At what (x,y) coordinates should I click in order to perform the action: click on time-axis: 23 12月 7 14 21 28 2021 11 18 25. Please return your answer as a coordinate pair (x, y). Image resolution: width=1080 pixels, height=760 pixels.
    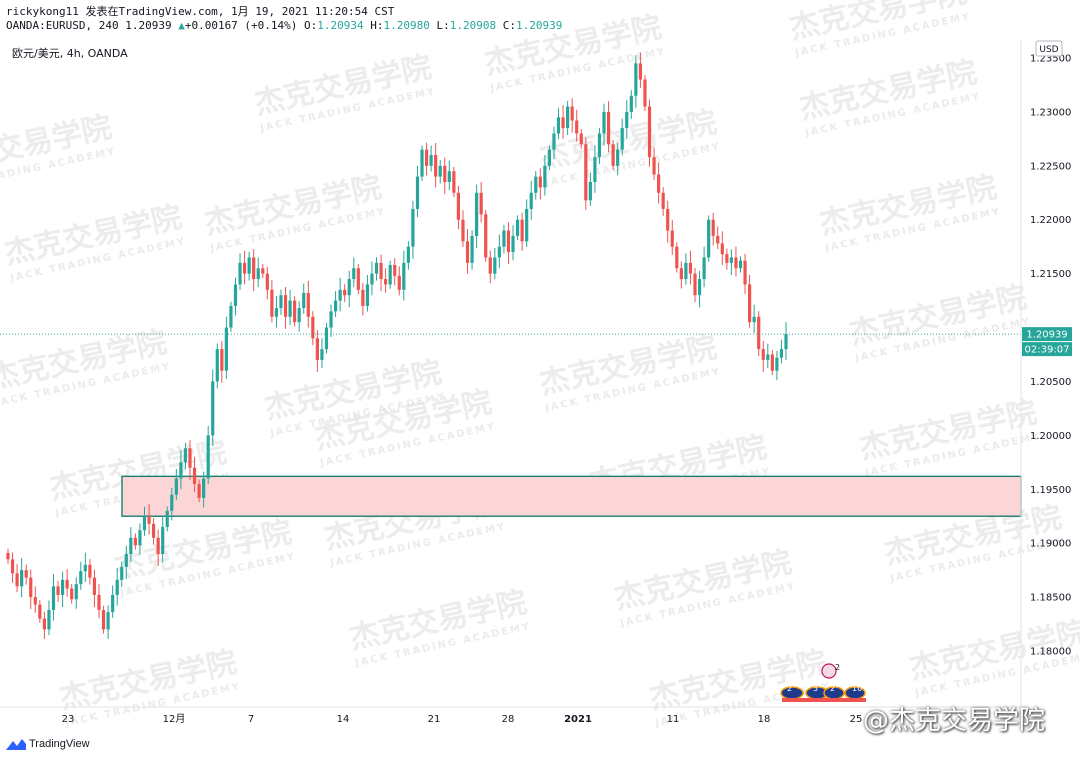
    Looking at the image, I should click on (462, 719).